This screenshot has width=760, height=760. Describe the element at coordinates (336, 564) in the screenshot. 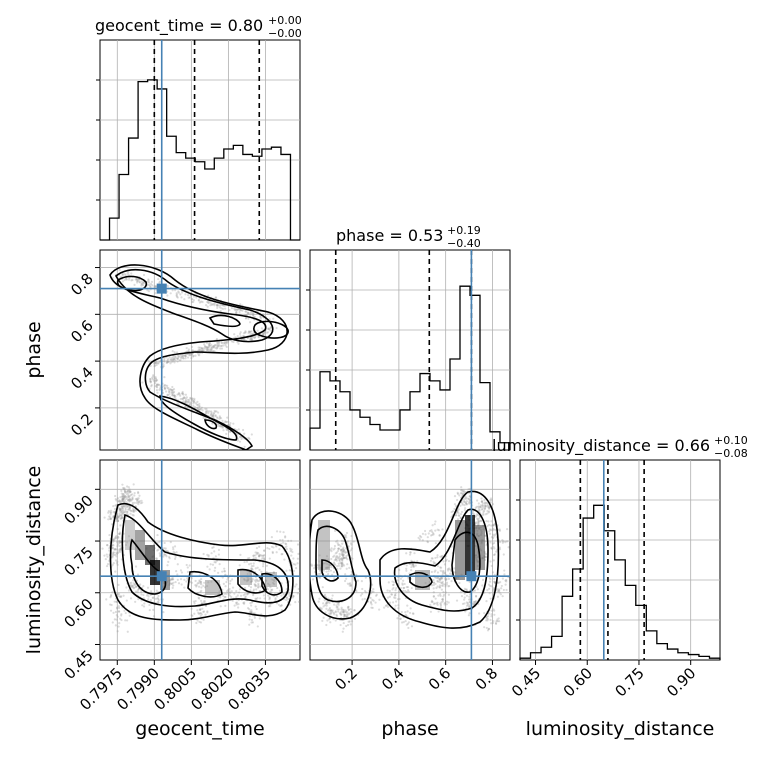

I see `contour-left-mid` at that location.